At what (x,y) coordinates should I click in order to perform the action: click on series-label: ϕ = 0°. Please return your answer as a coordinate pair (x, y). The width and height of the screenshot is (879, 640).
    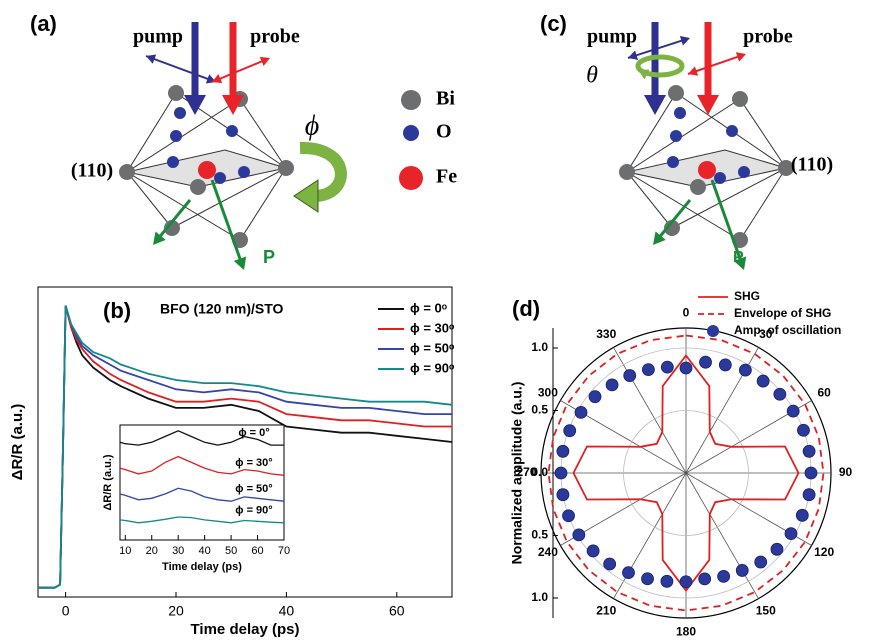
    Looking at the image, I should click on (253, 433).